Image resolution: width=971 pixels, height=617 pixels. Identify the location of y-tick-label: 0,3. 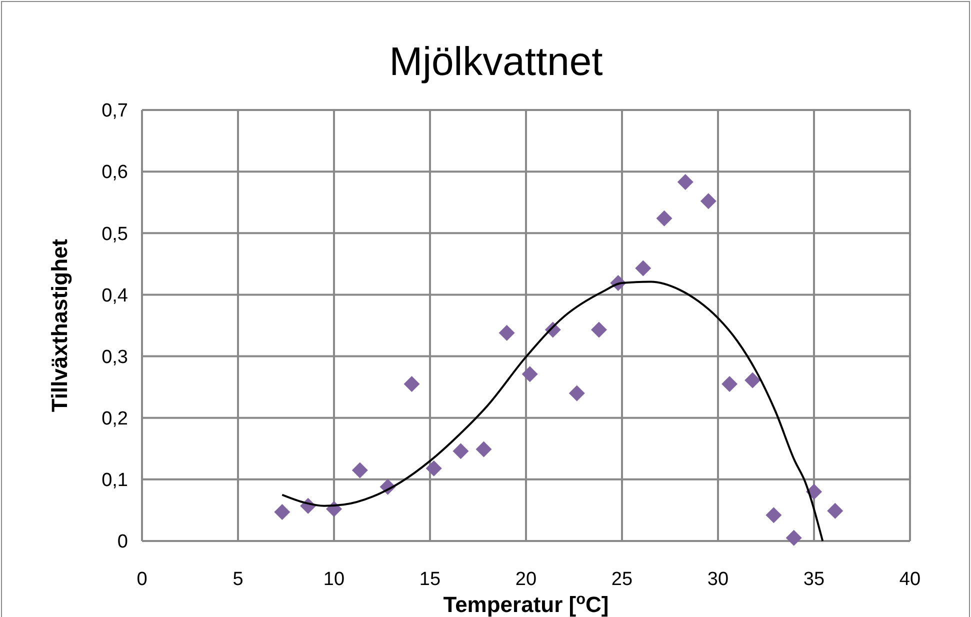
(115, 357).